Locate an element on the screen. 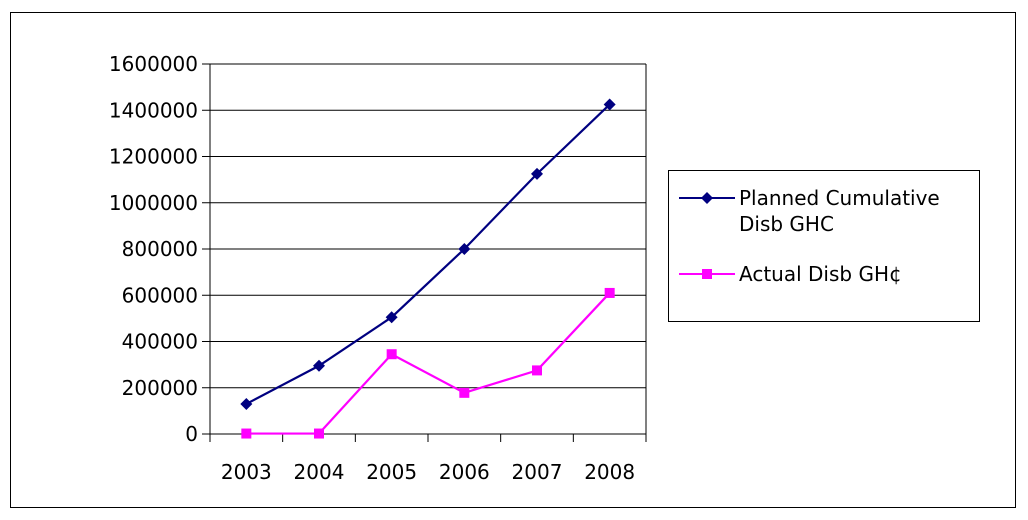 This screenshot has width=1028, height=520. x-tick-label: 2004 is located at coordinates (319, 472).